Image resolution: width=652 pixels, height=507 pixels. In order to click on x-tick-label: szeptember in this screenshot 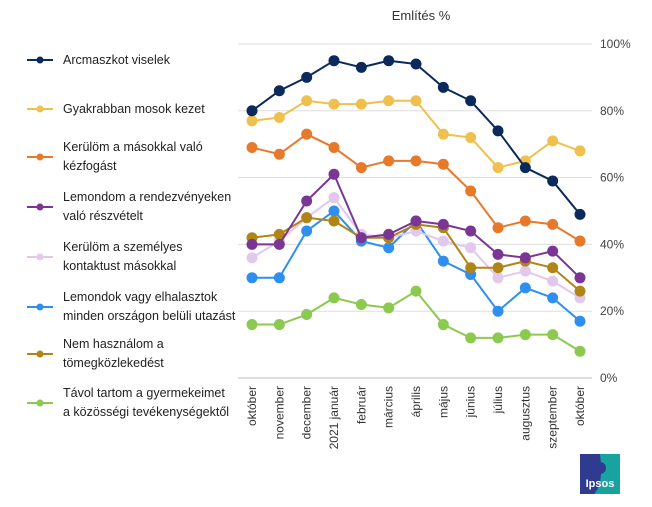, I will do `click(553, 417)`.